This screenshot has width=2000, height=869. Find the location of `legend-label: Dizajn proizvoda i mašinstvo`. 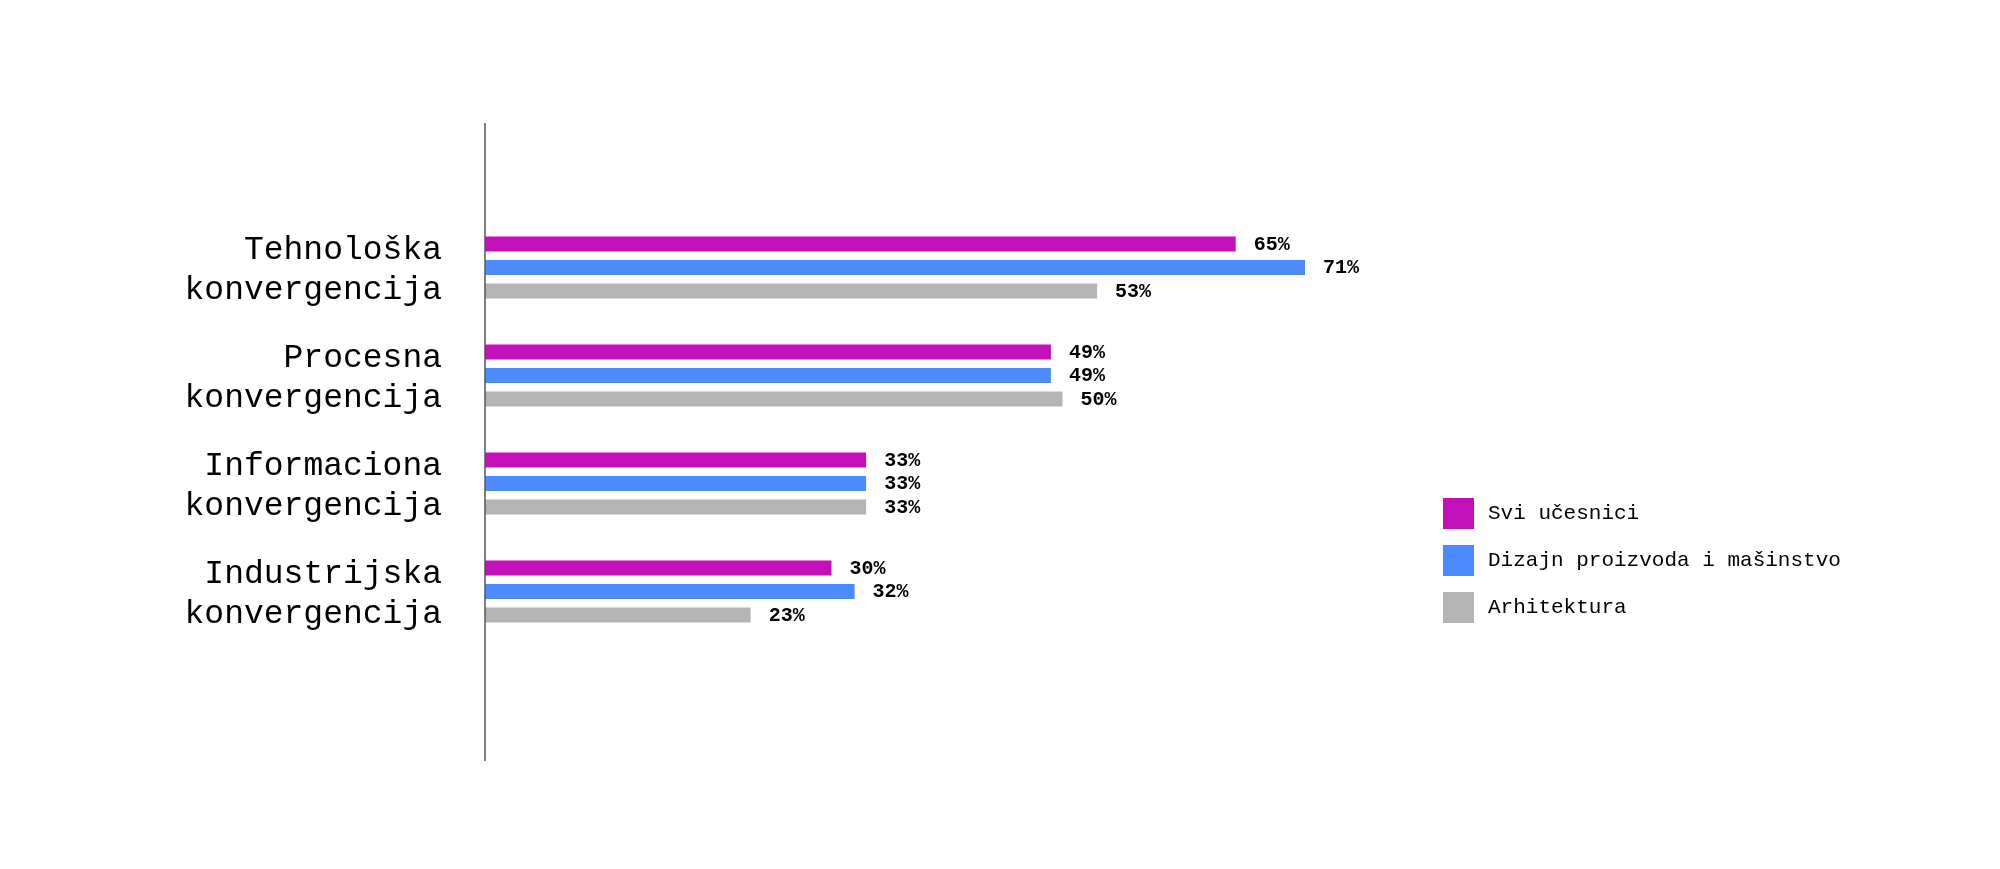

legend-label: Dizajn proizvoda i mašinstvo is located at coordinates (1664, 560).